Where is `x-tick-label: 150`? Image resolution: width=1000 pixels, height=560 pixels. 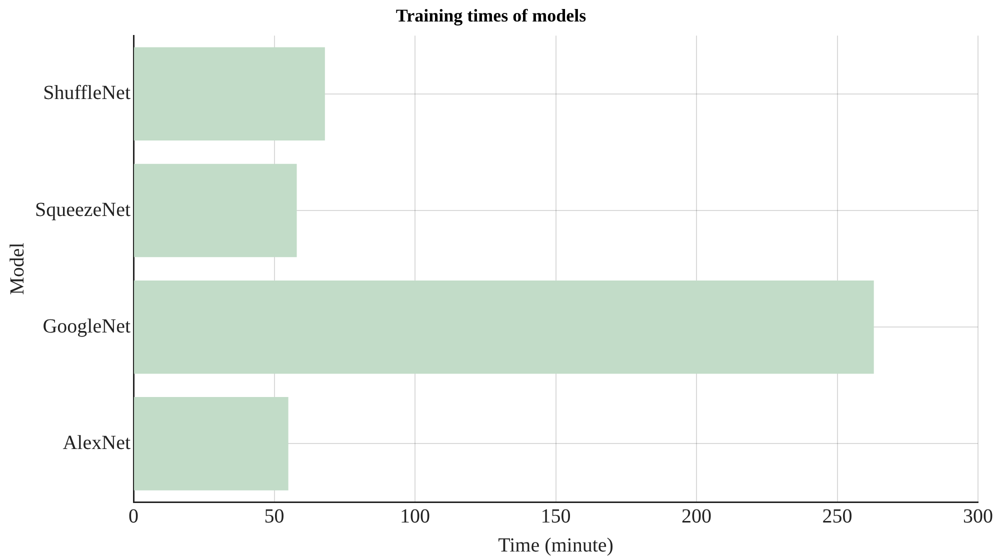
x-tick-label: 150 is located at coordinates (555, 516).